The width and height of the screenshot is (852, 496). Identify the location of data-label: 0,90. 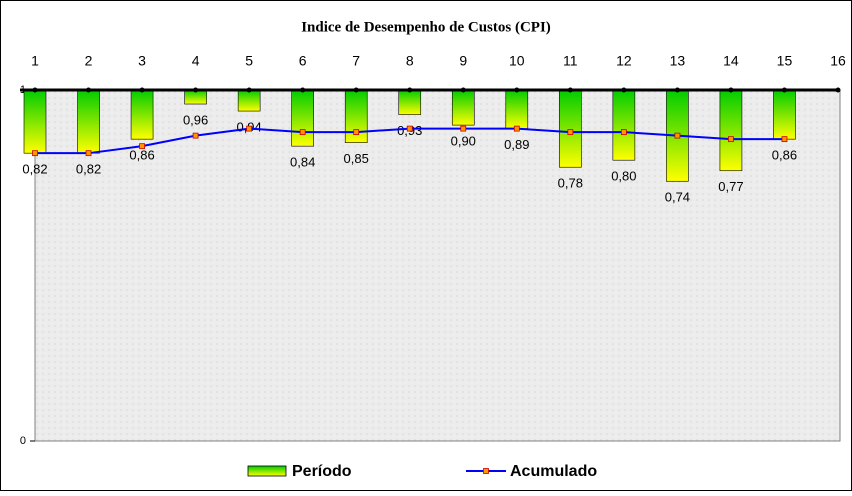
(463, 141).